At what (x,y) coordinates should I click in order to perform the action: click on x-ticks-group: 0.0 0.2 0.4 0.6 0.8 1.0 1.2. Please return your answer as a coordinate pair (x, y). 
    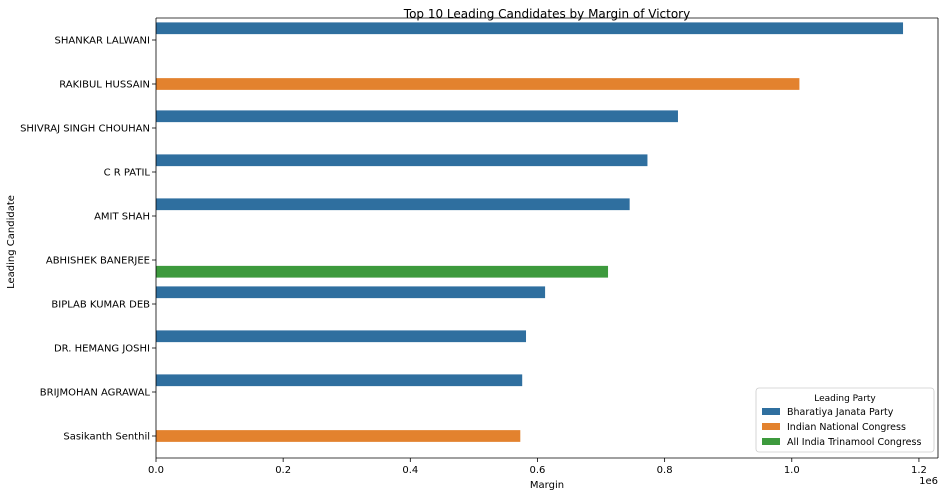
    Looking at the image, I should click on (537, 467).